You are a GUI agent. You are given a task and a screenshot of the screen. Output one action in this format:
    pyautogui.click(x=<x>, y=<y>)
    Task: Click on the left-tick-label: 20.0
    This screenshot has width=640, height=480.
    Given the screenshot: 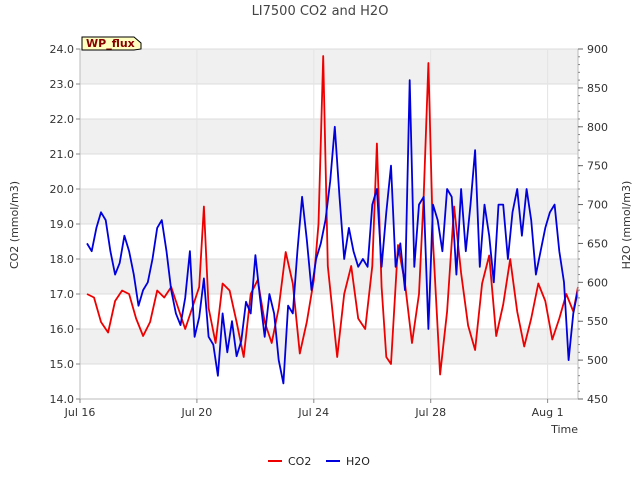 What is the action you would take?
    pyautogui.click(x=62, y=189)
    